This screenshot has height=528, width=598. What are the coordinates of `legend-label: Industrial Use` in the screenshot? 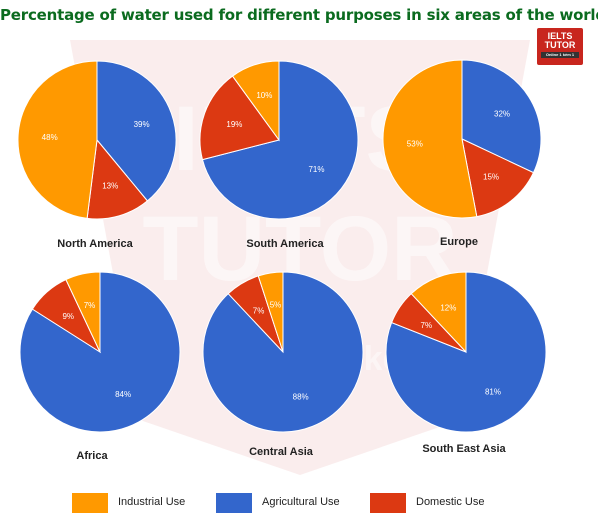 It's located at (152, 502).